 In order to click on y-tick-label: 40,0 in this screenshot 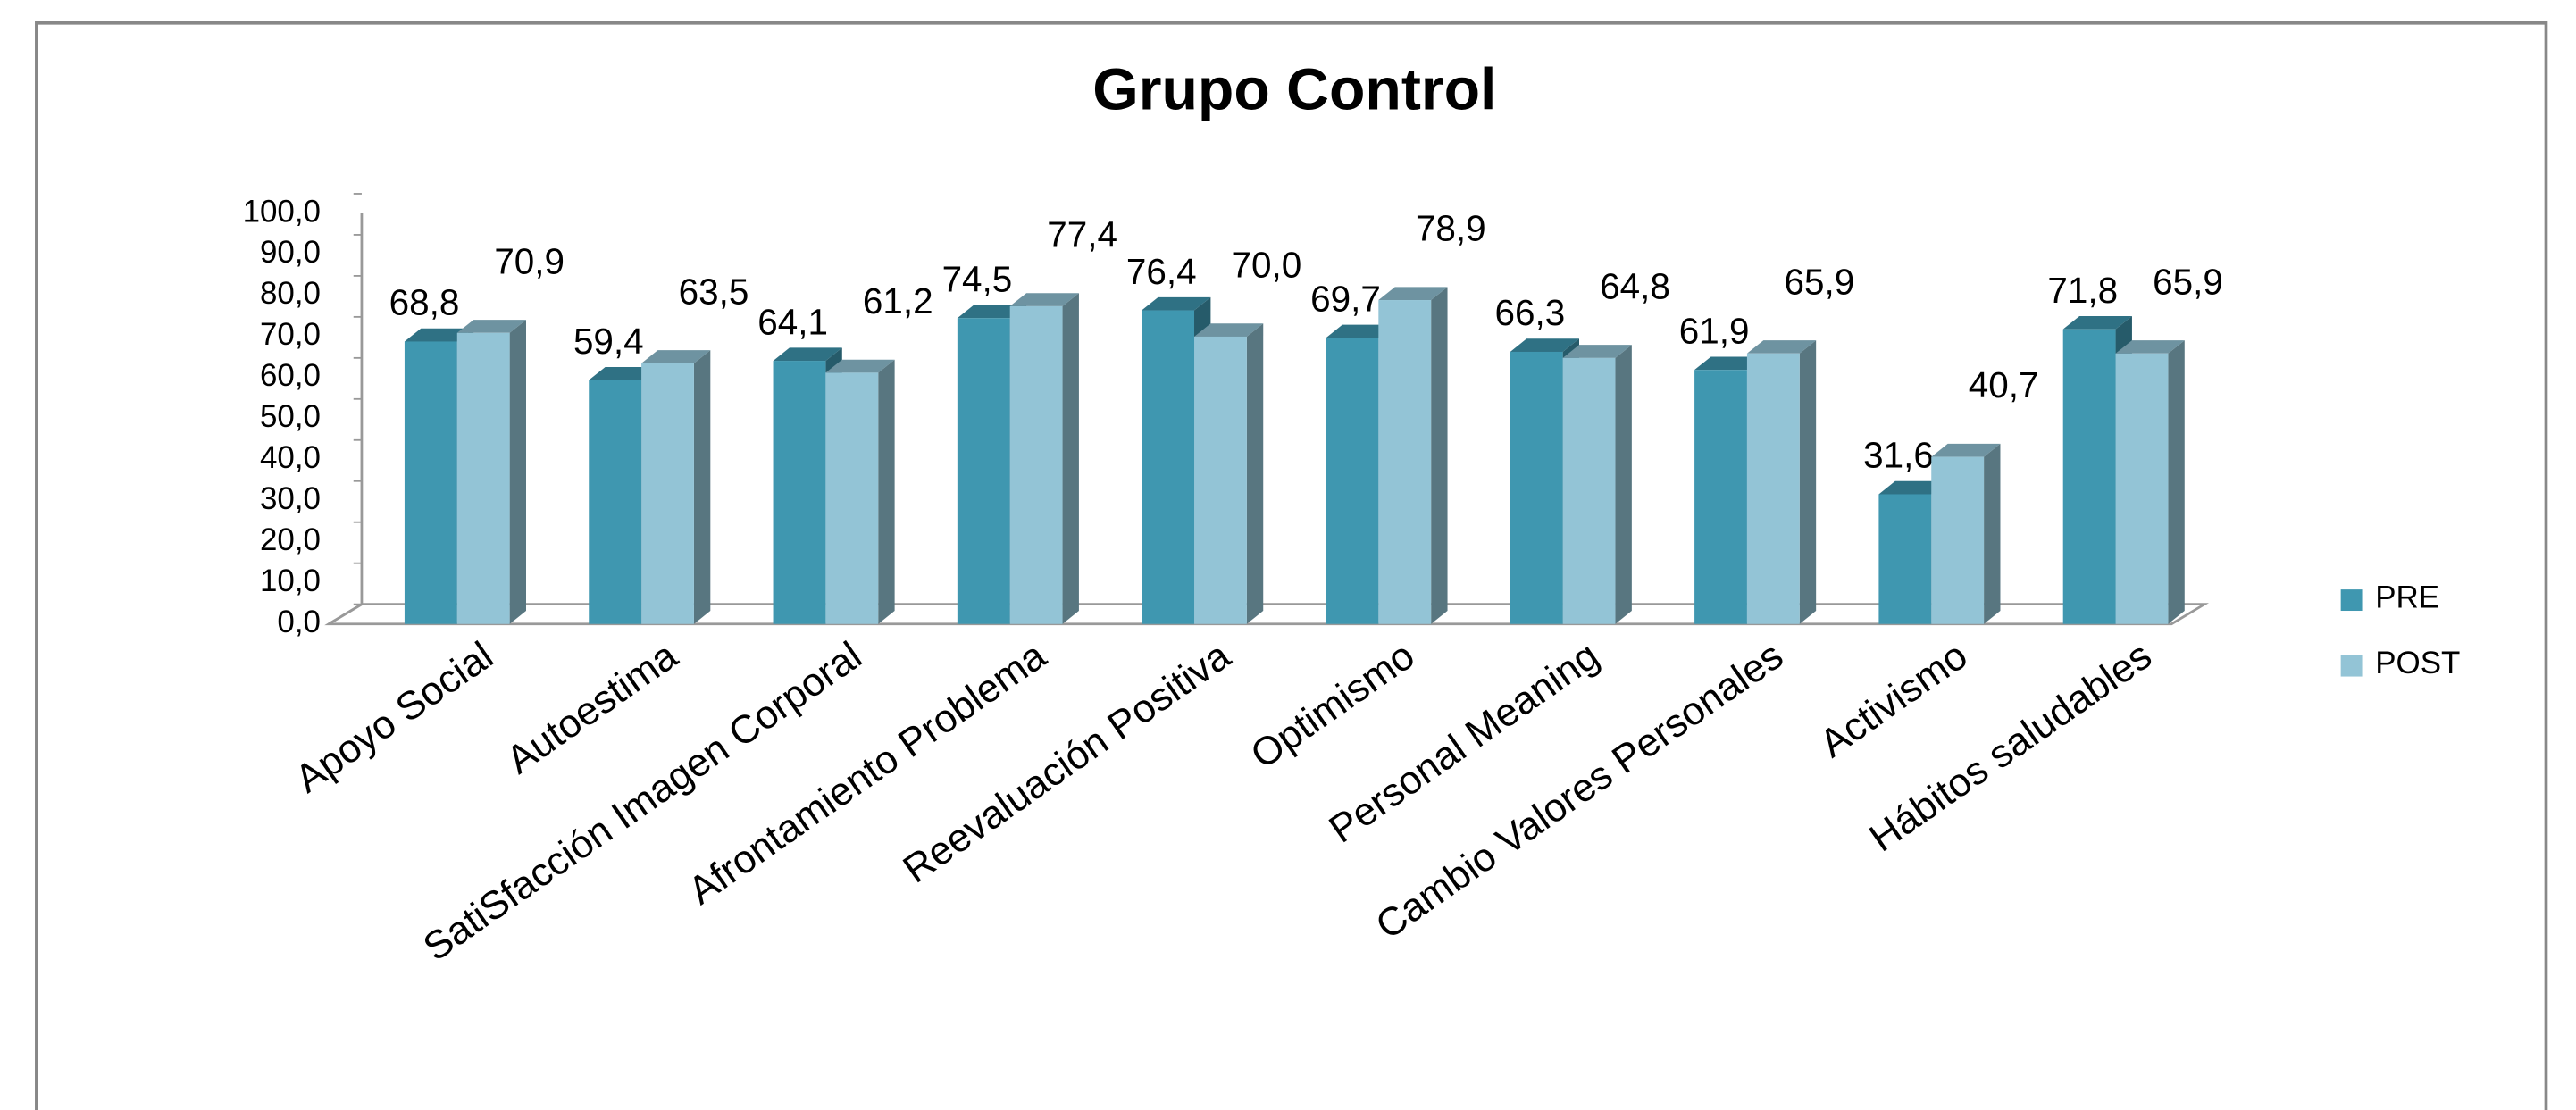, I will do `click(291, 457)`.